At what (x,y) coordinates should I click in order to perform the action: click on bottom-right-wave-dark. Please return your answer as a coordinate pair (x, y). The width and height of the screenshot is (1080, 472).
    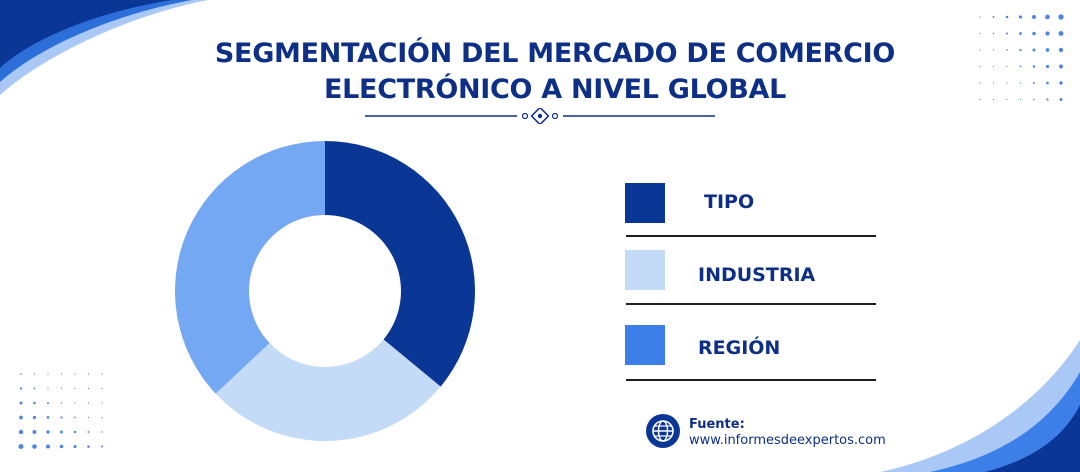
    Looking at the image, I should click on (1032, 438).